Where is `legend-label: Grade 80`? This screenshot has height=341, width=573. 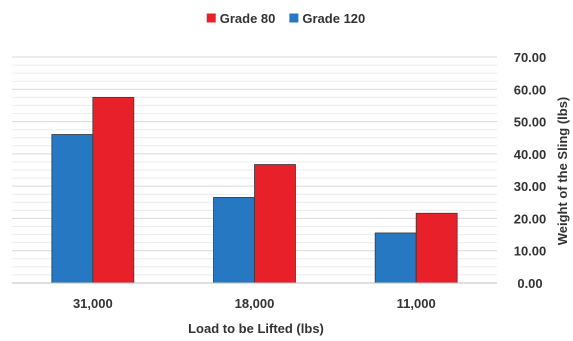
legend-label: Grade 80 is located at coordinates (248, 18).